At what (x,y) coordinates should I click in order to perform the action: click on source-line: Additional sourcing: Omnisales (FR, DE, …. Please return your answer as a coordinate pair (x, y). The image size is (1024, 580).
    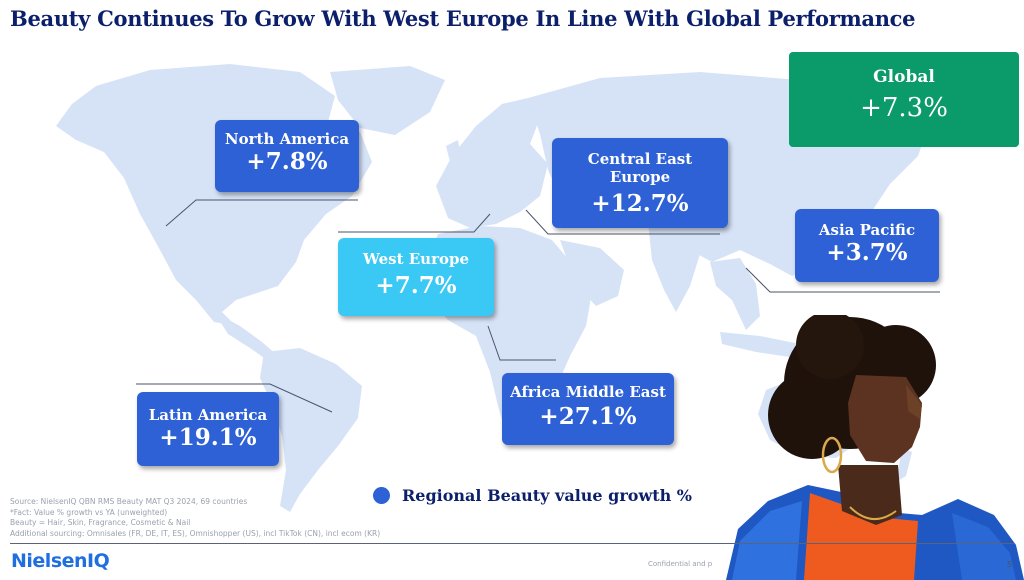
    Looking at the image, I should click on (195, 533).